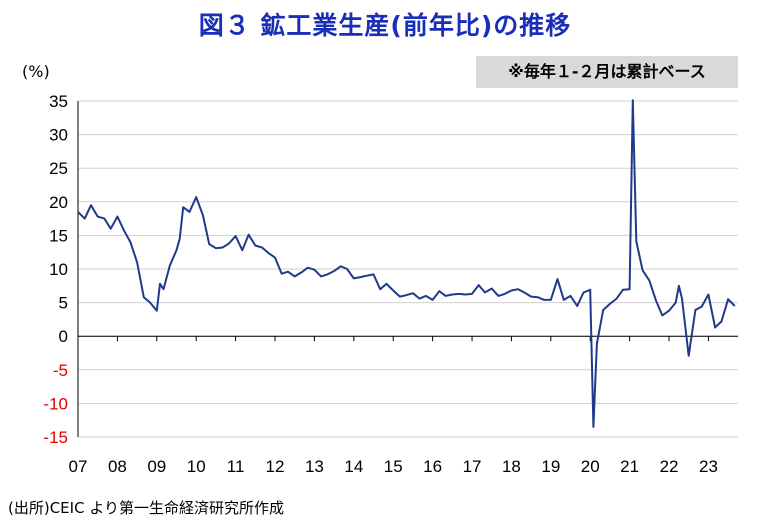  Describe the element at coordinates (353, 466) in the screenshot. I see `x-tick-label: 14` at that location.